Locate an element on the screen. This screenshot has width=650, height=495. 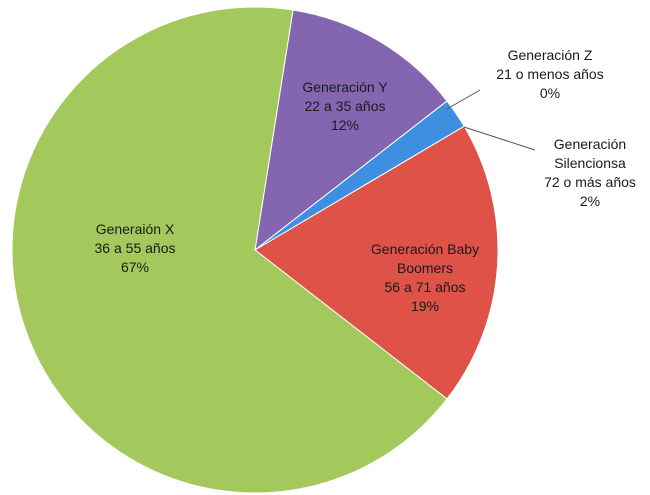
label-line: 19% is located at coordinates (425, 306).